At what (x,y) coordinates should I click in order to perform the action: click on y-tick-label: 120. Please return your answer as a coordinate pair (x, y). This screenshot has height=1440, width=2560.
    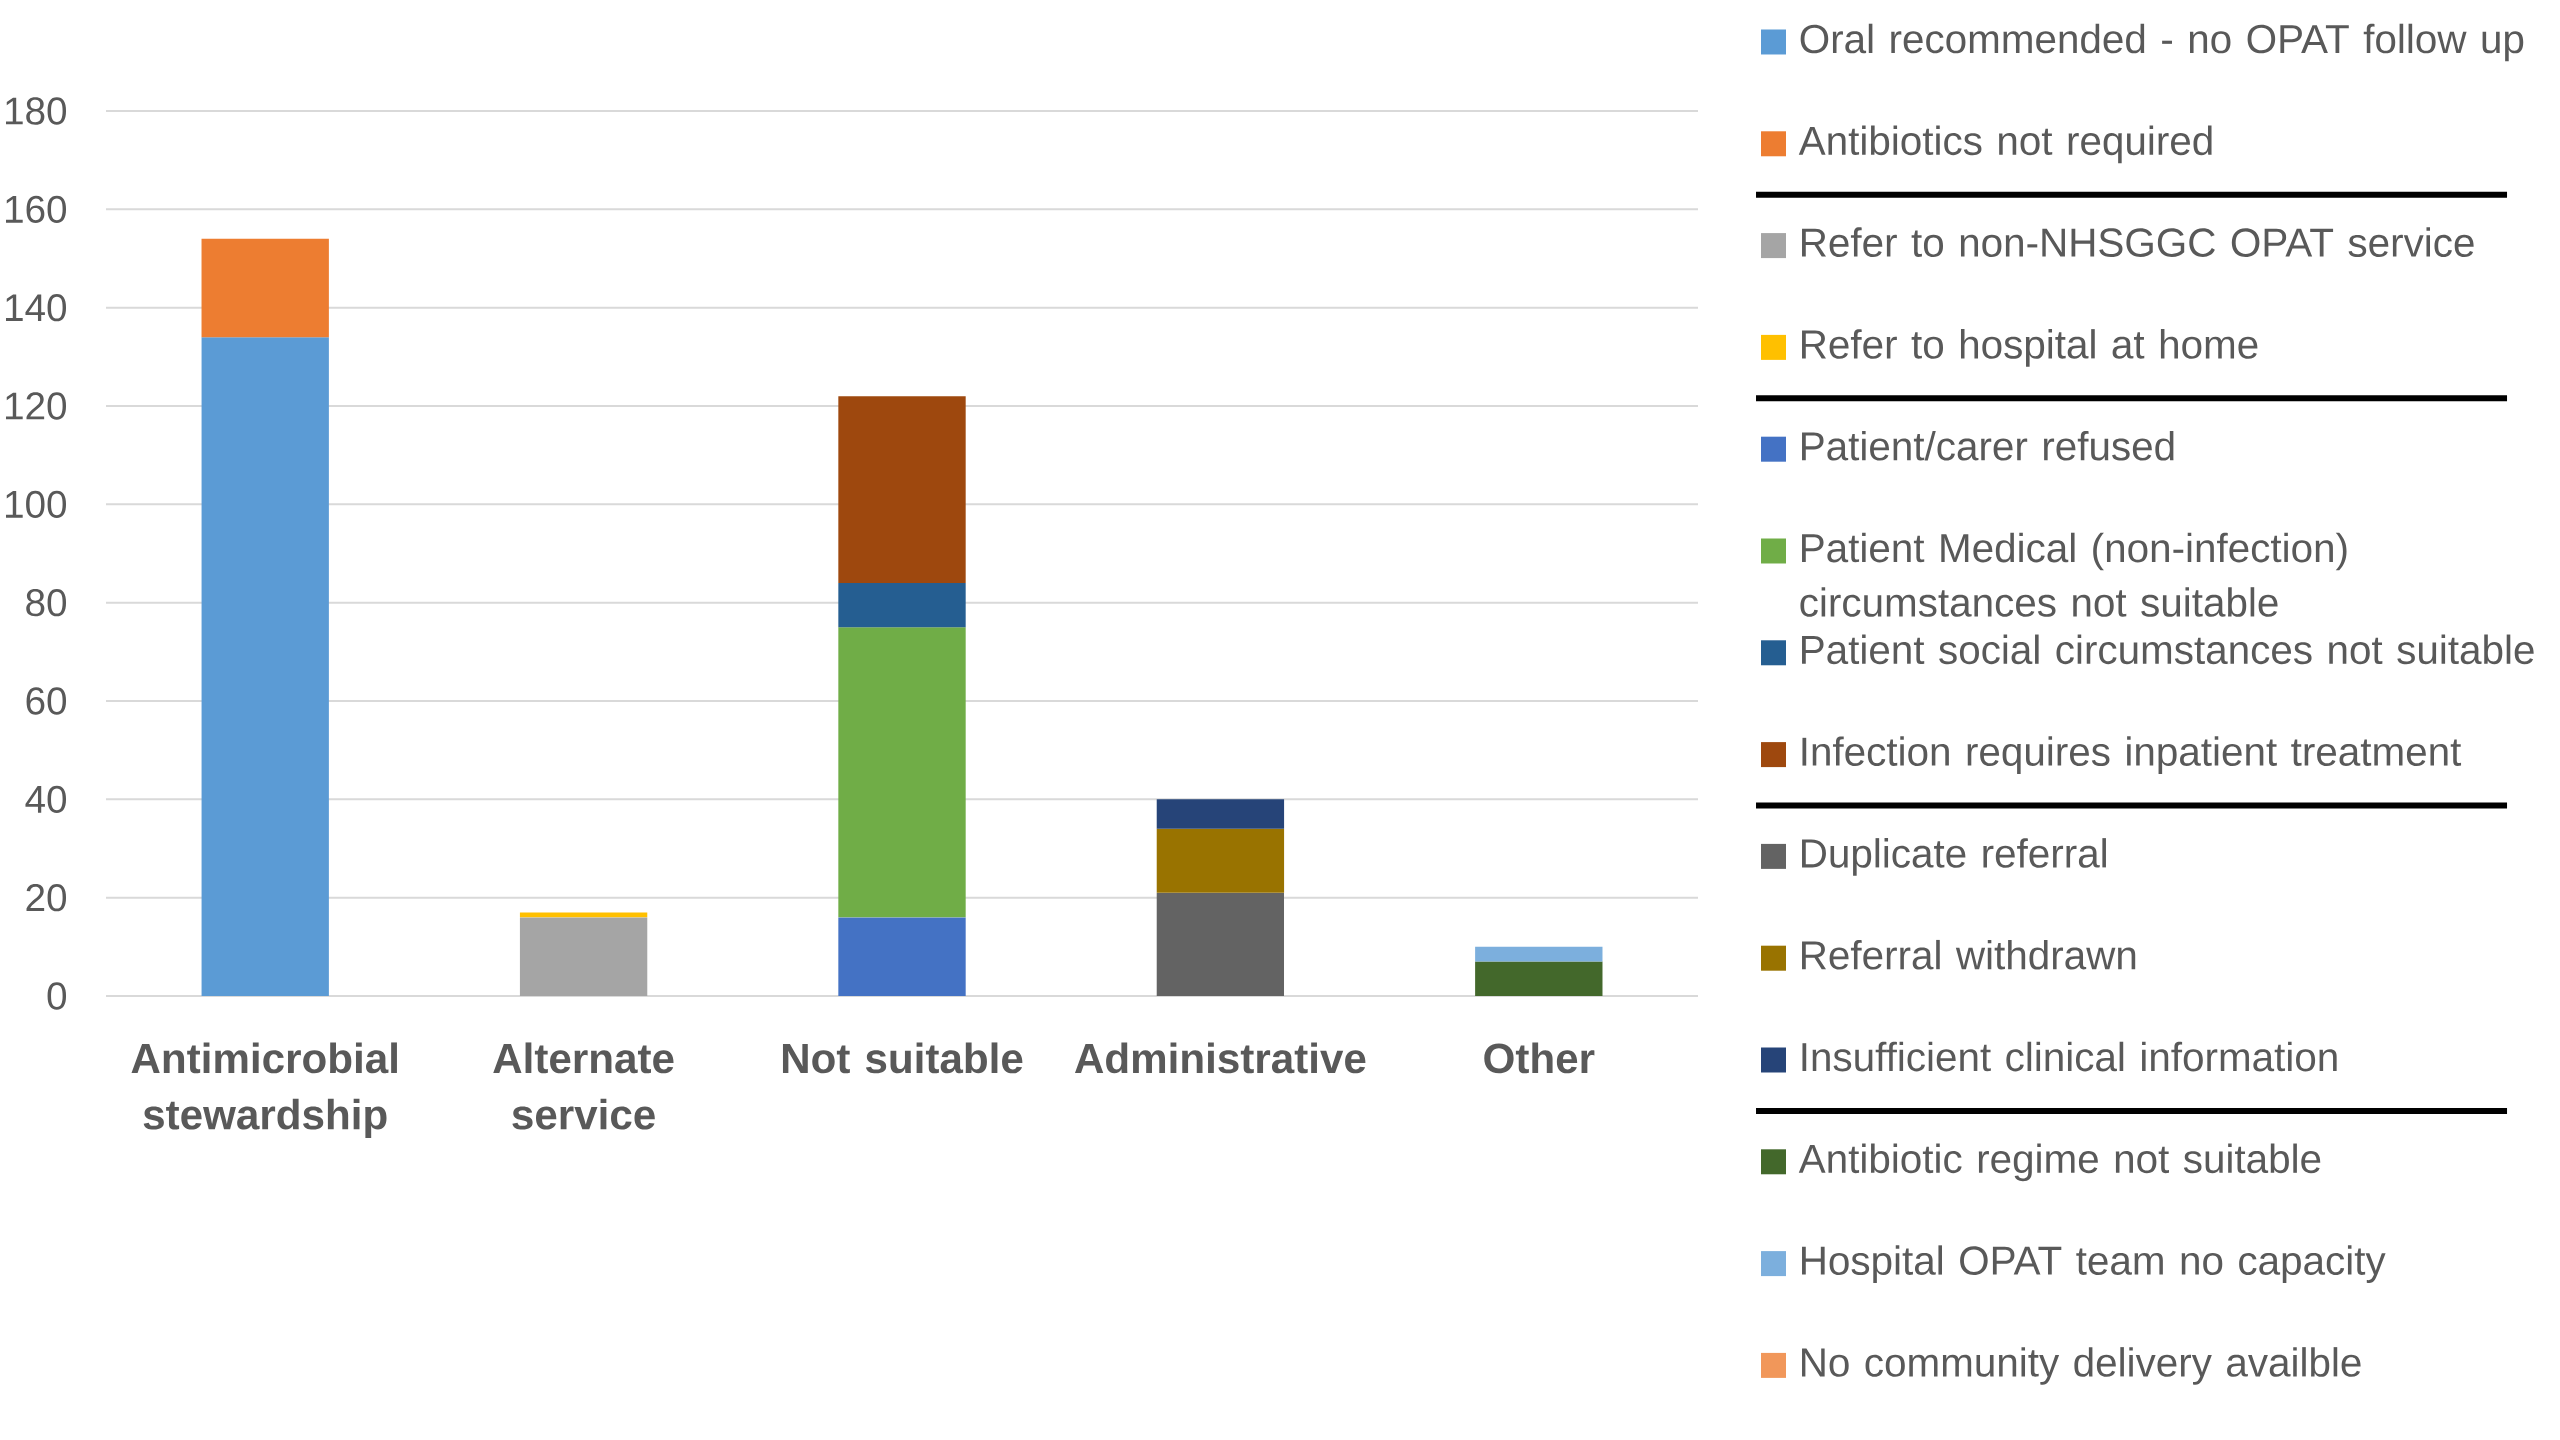
    Looking at the image, I should click on (36, 406).